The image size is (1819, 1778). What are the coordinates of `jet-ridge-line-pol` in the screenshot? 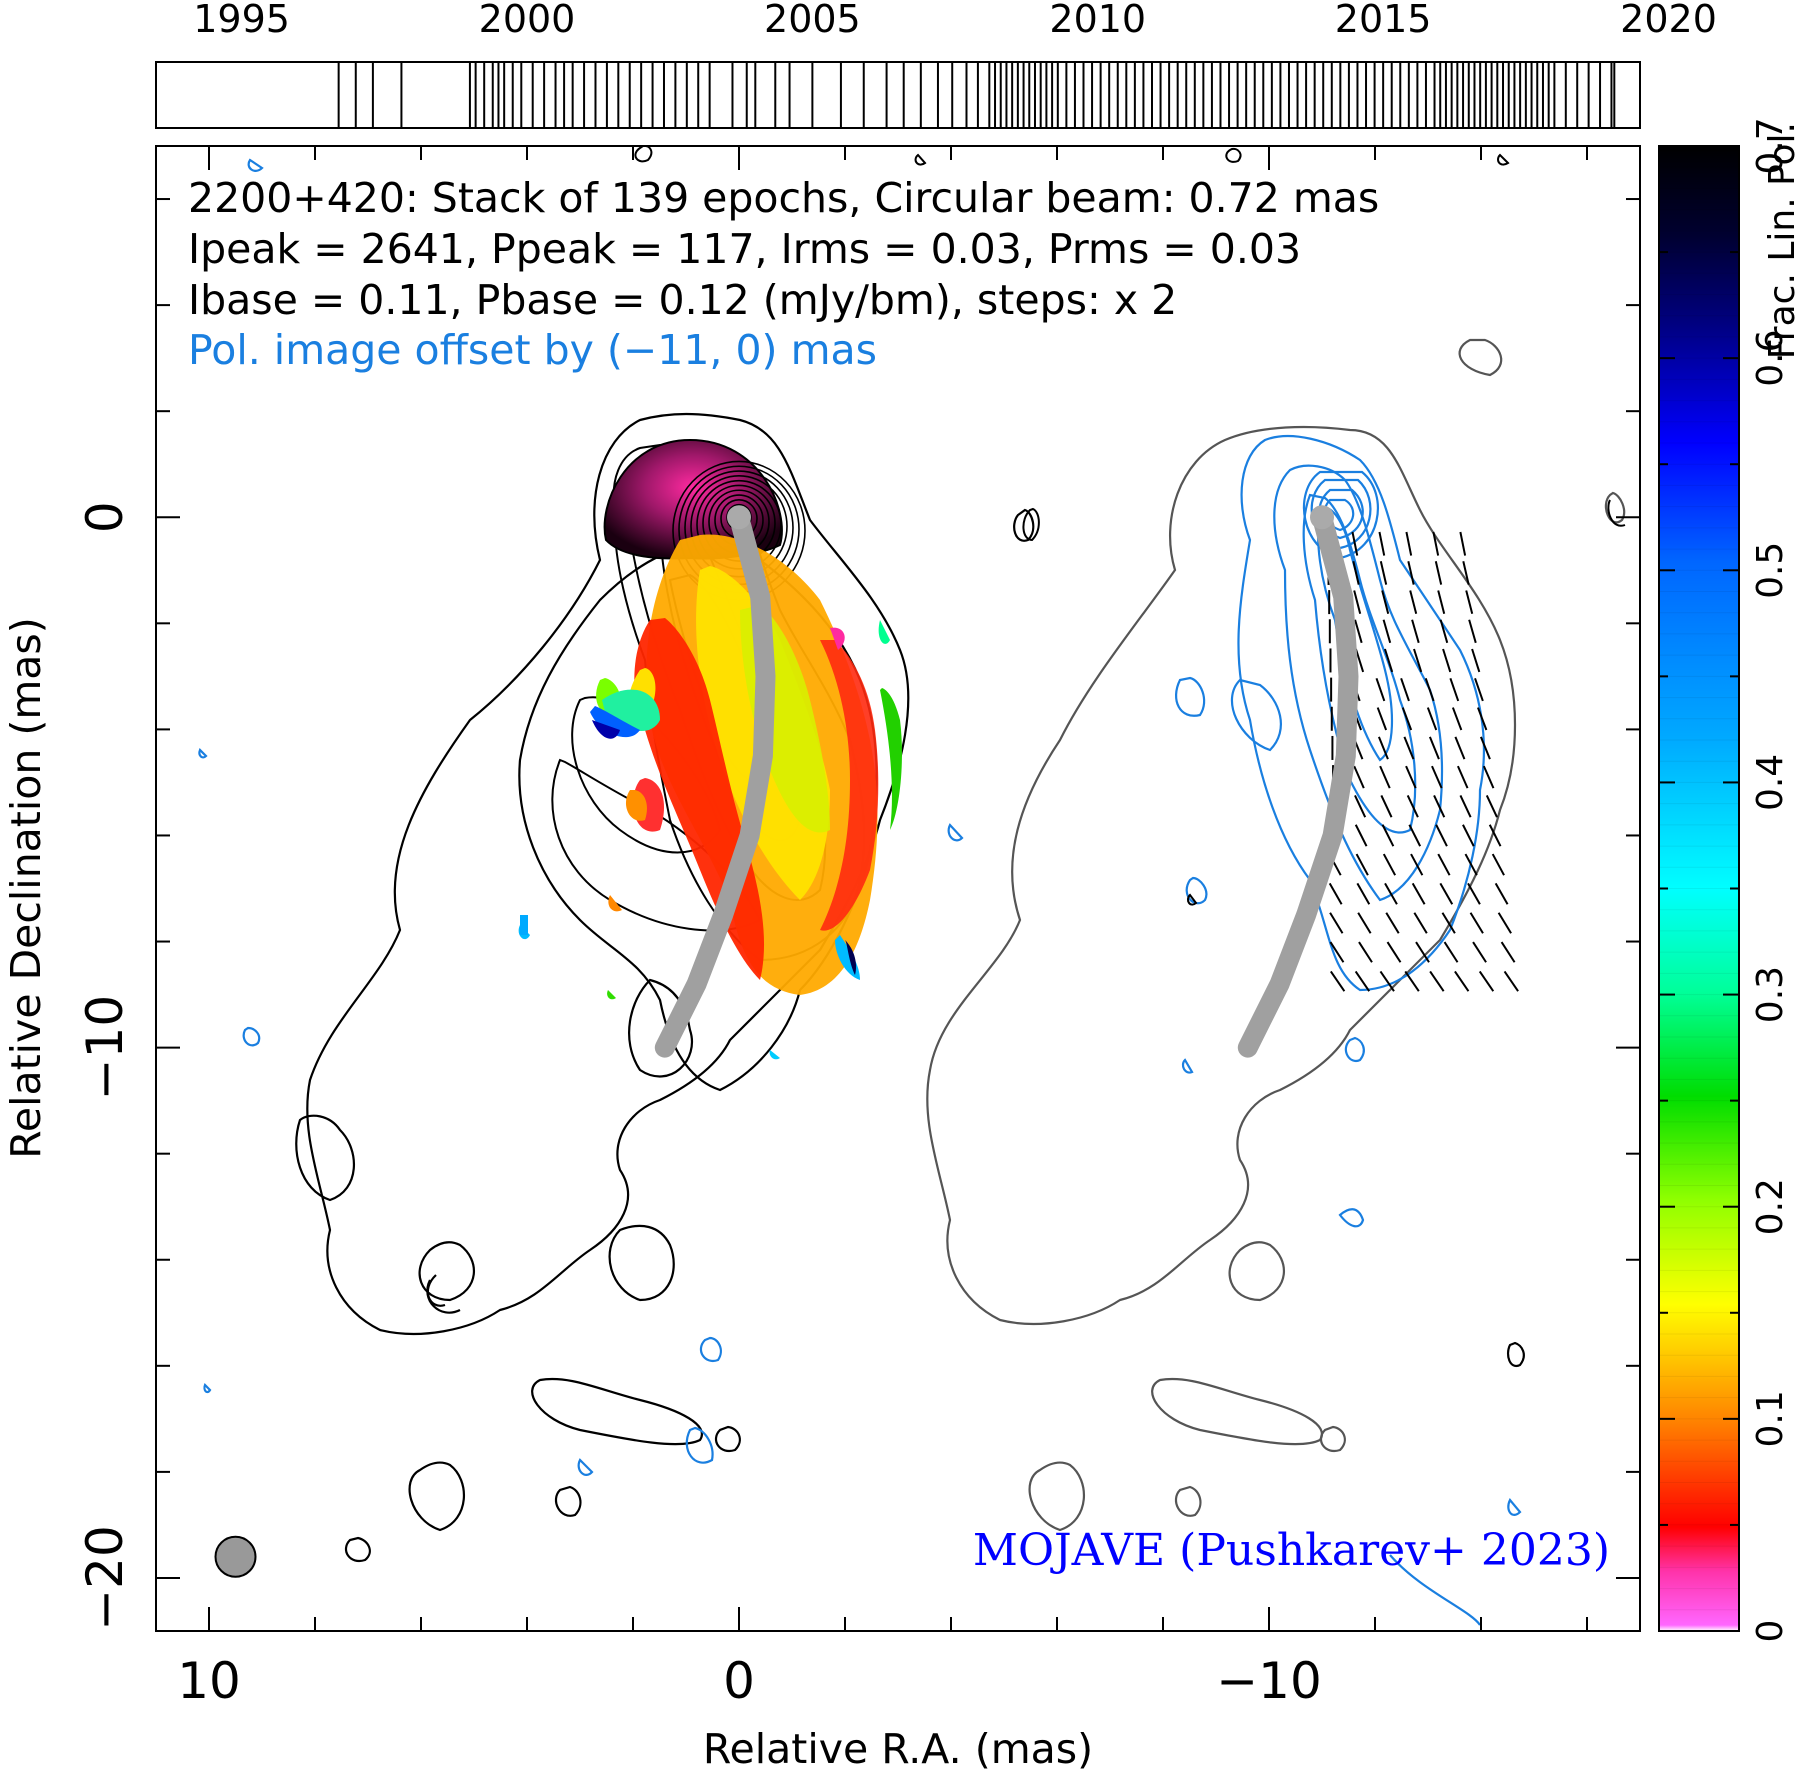 It's located at (1298, 782).